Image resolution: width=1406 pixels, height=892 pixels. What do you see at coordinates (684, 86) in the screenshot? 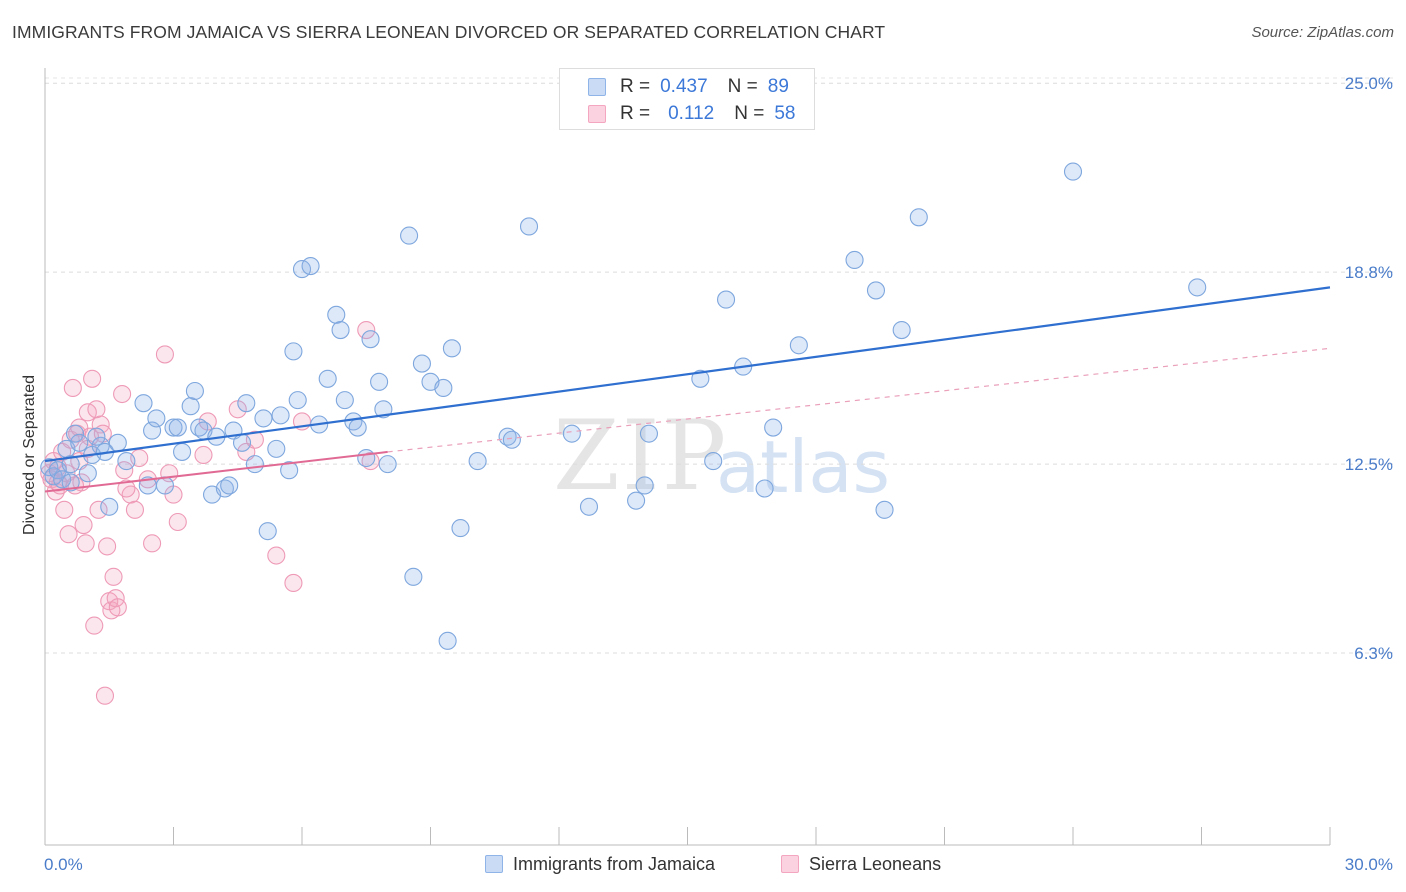
I see `r-value: 0.437` at bounding box center [684, 86].